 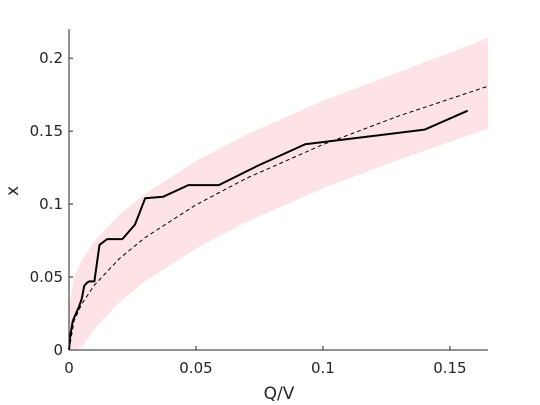 I want to click on y-axis-label: x, so click(x=13, y=191).